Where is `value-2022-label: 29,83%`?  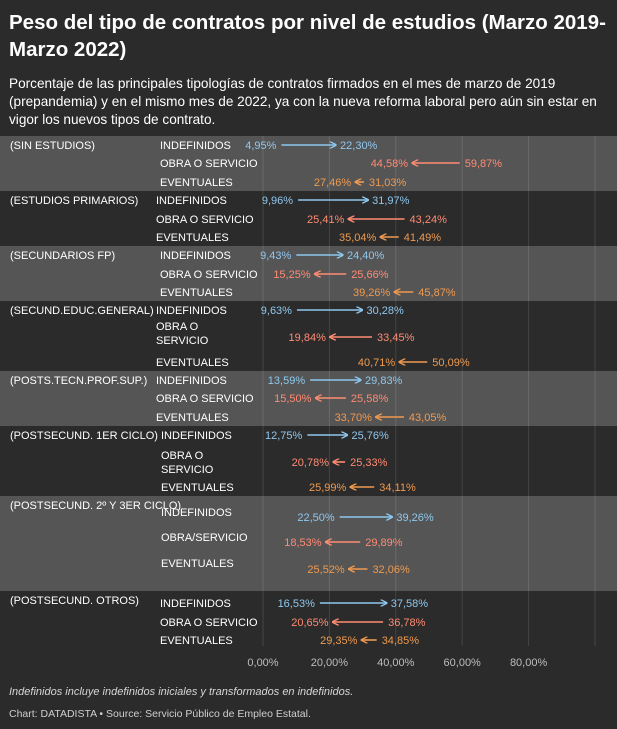 value-2022-label: 29,83% is located at coordinates (384, 381).